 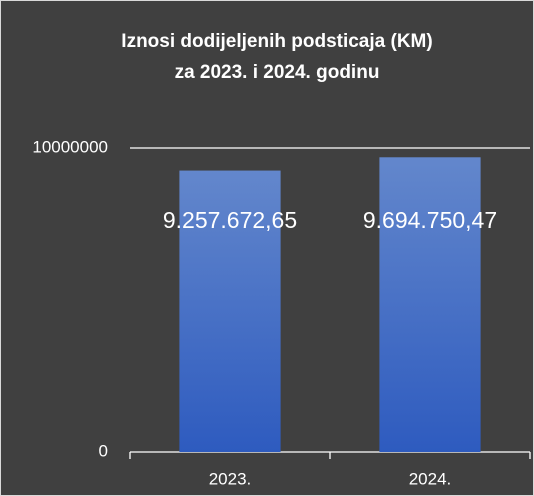 I want to click on data-label: 9.694.750,47, so click(x=430, y=220).